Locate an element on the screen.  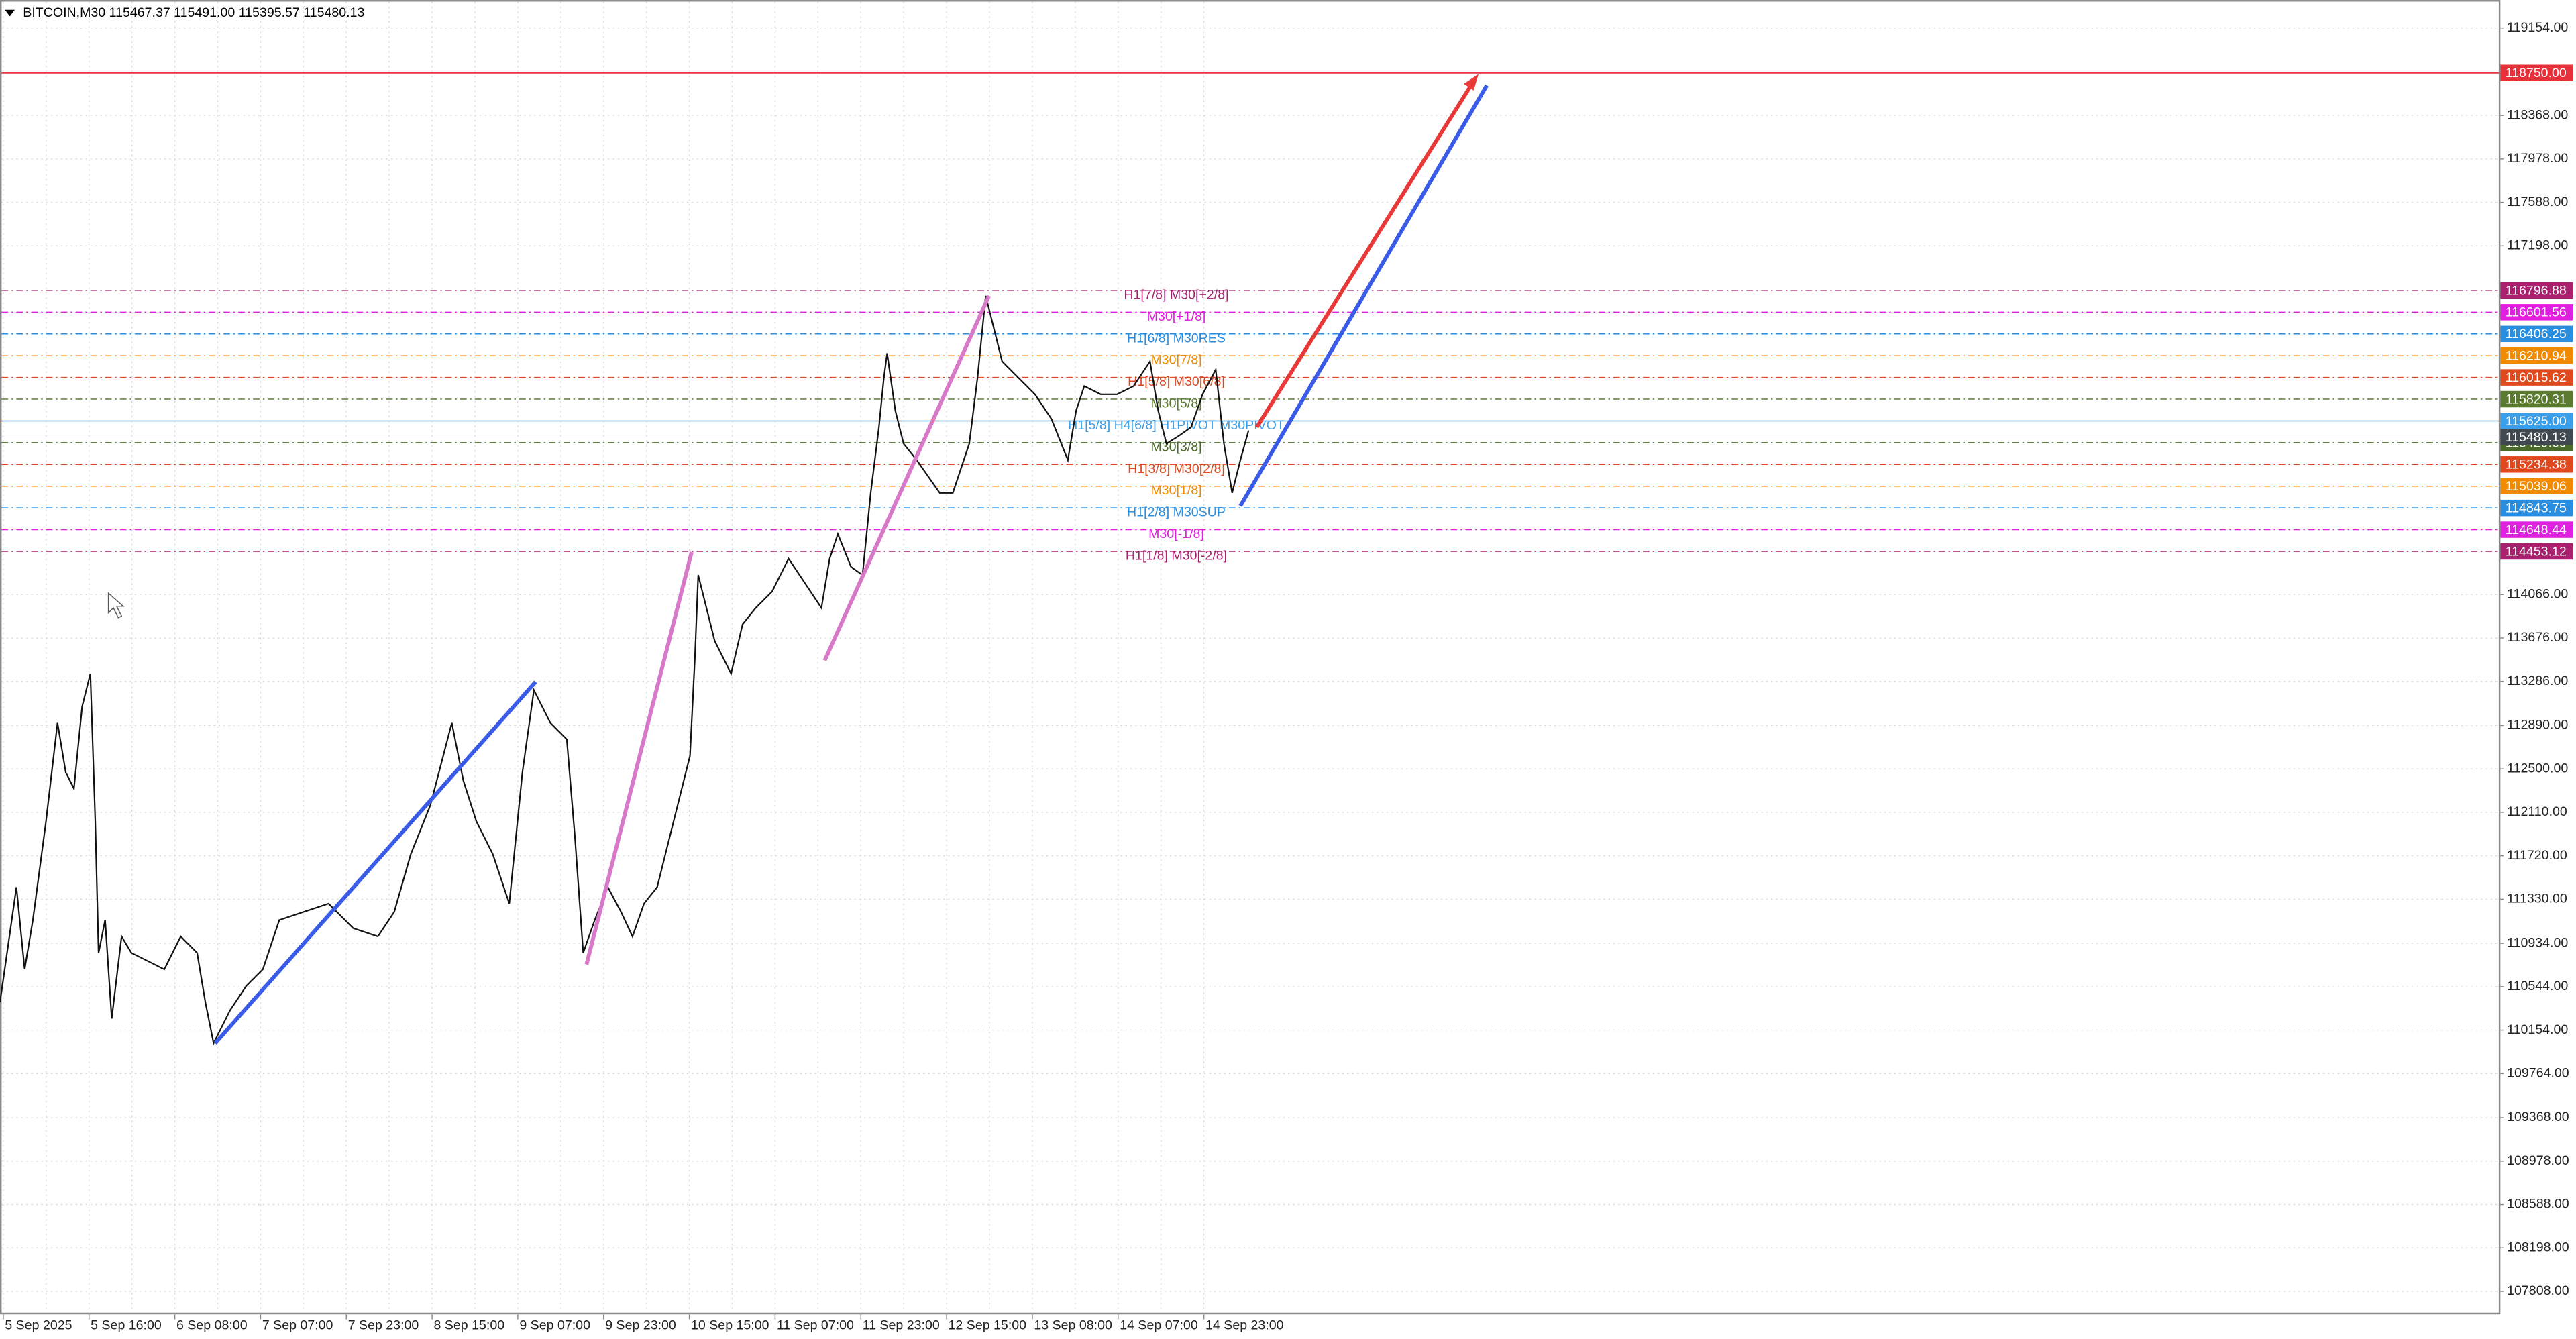
level-label: H1[3/8] M30[2/8] is located at coordinates (1176, 469).